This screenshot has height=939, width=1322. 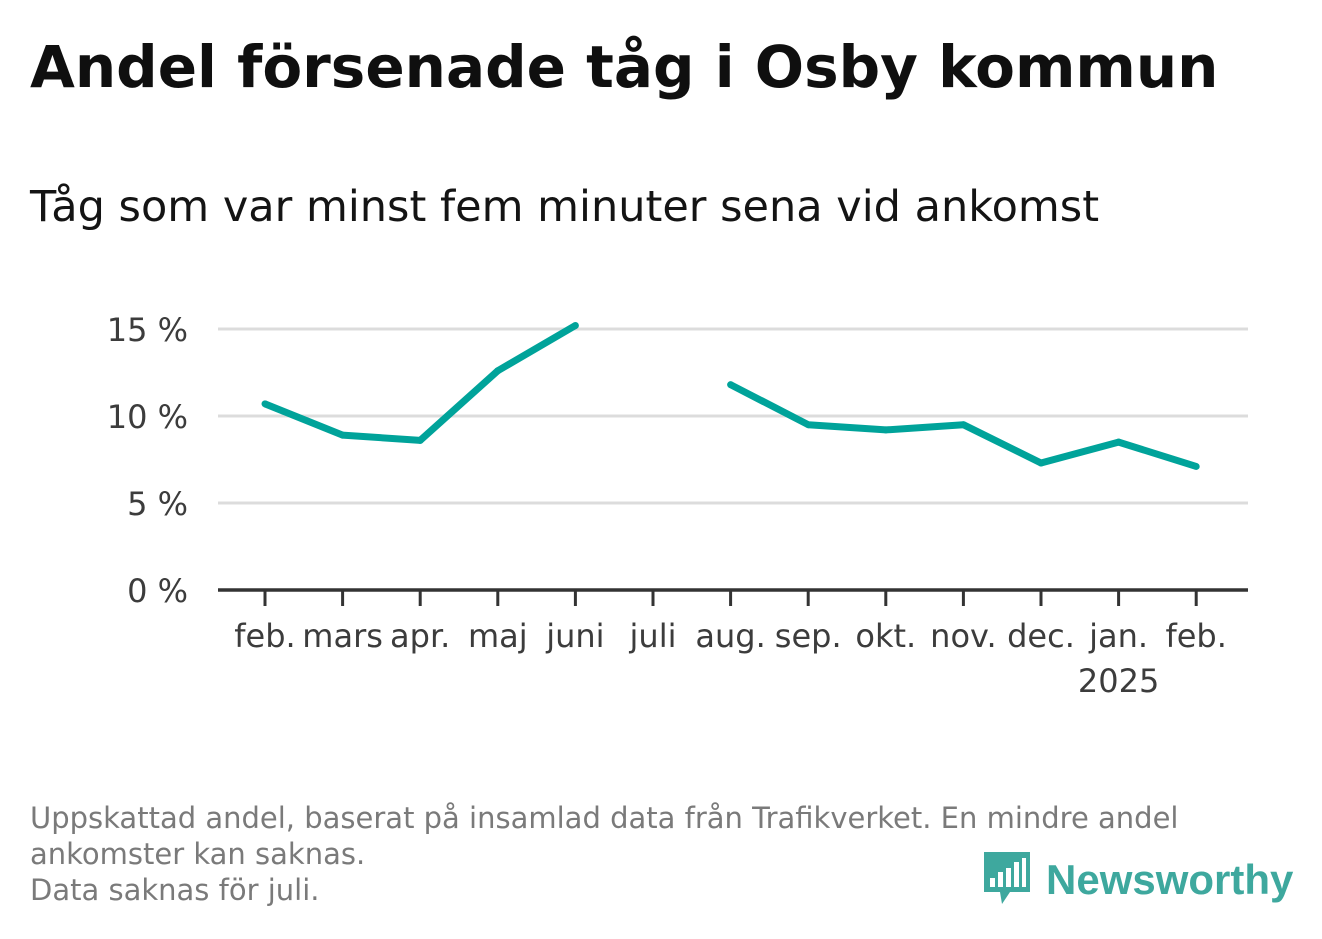 What do you see at coordinates (157, 504) in the screenshot?
I see `y-tick-label: 5 %` at bounding box center [157, 504].